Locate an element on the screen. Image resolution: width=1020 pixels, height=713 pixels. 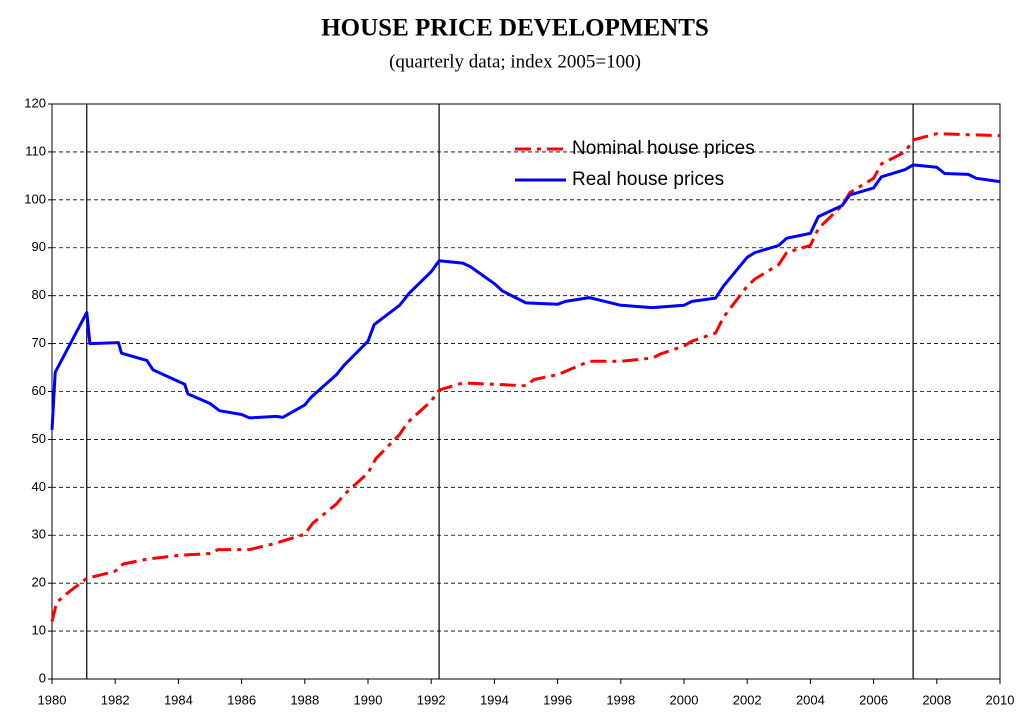
x-tick-label: 2000 is located at coordinates (684, 699).